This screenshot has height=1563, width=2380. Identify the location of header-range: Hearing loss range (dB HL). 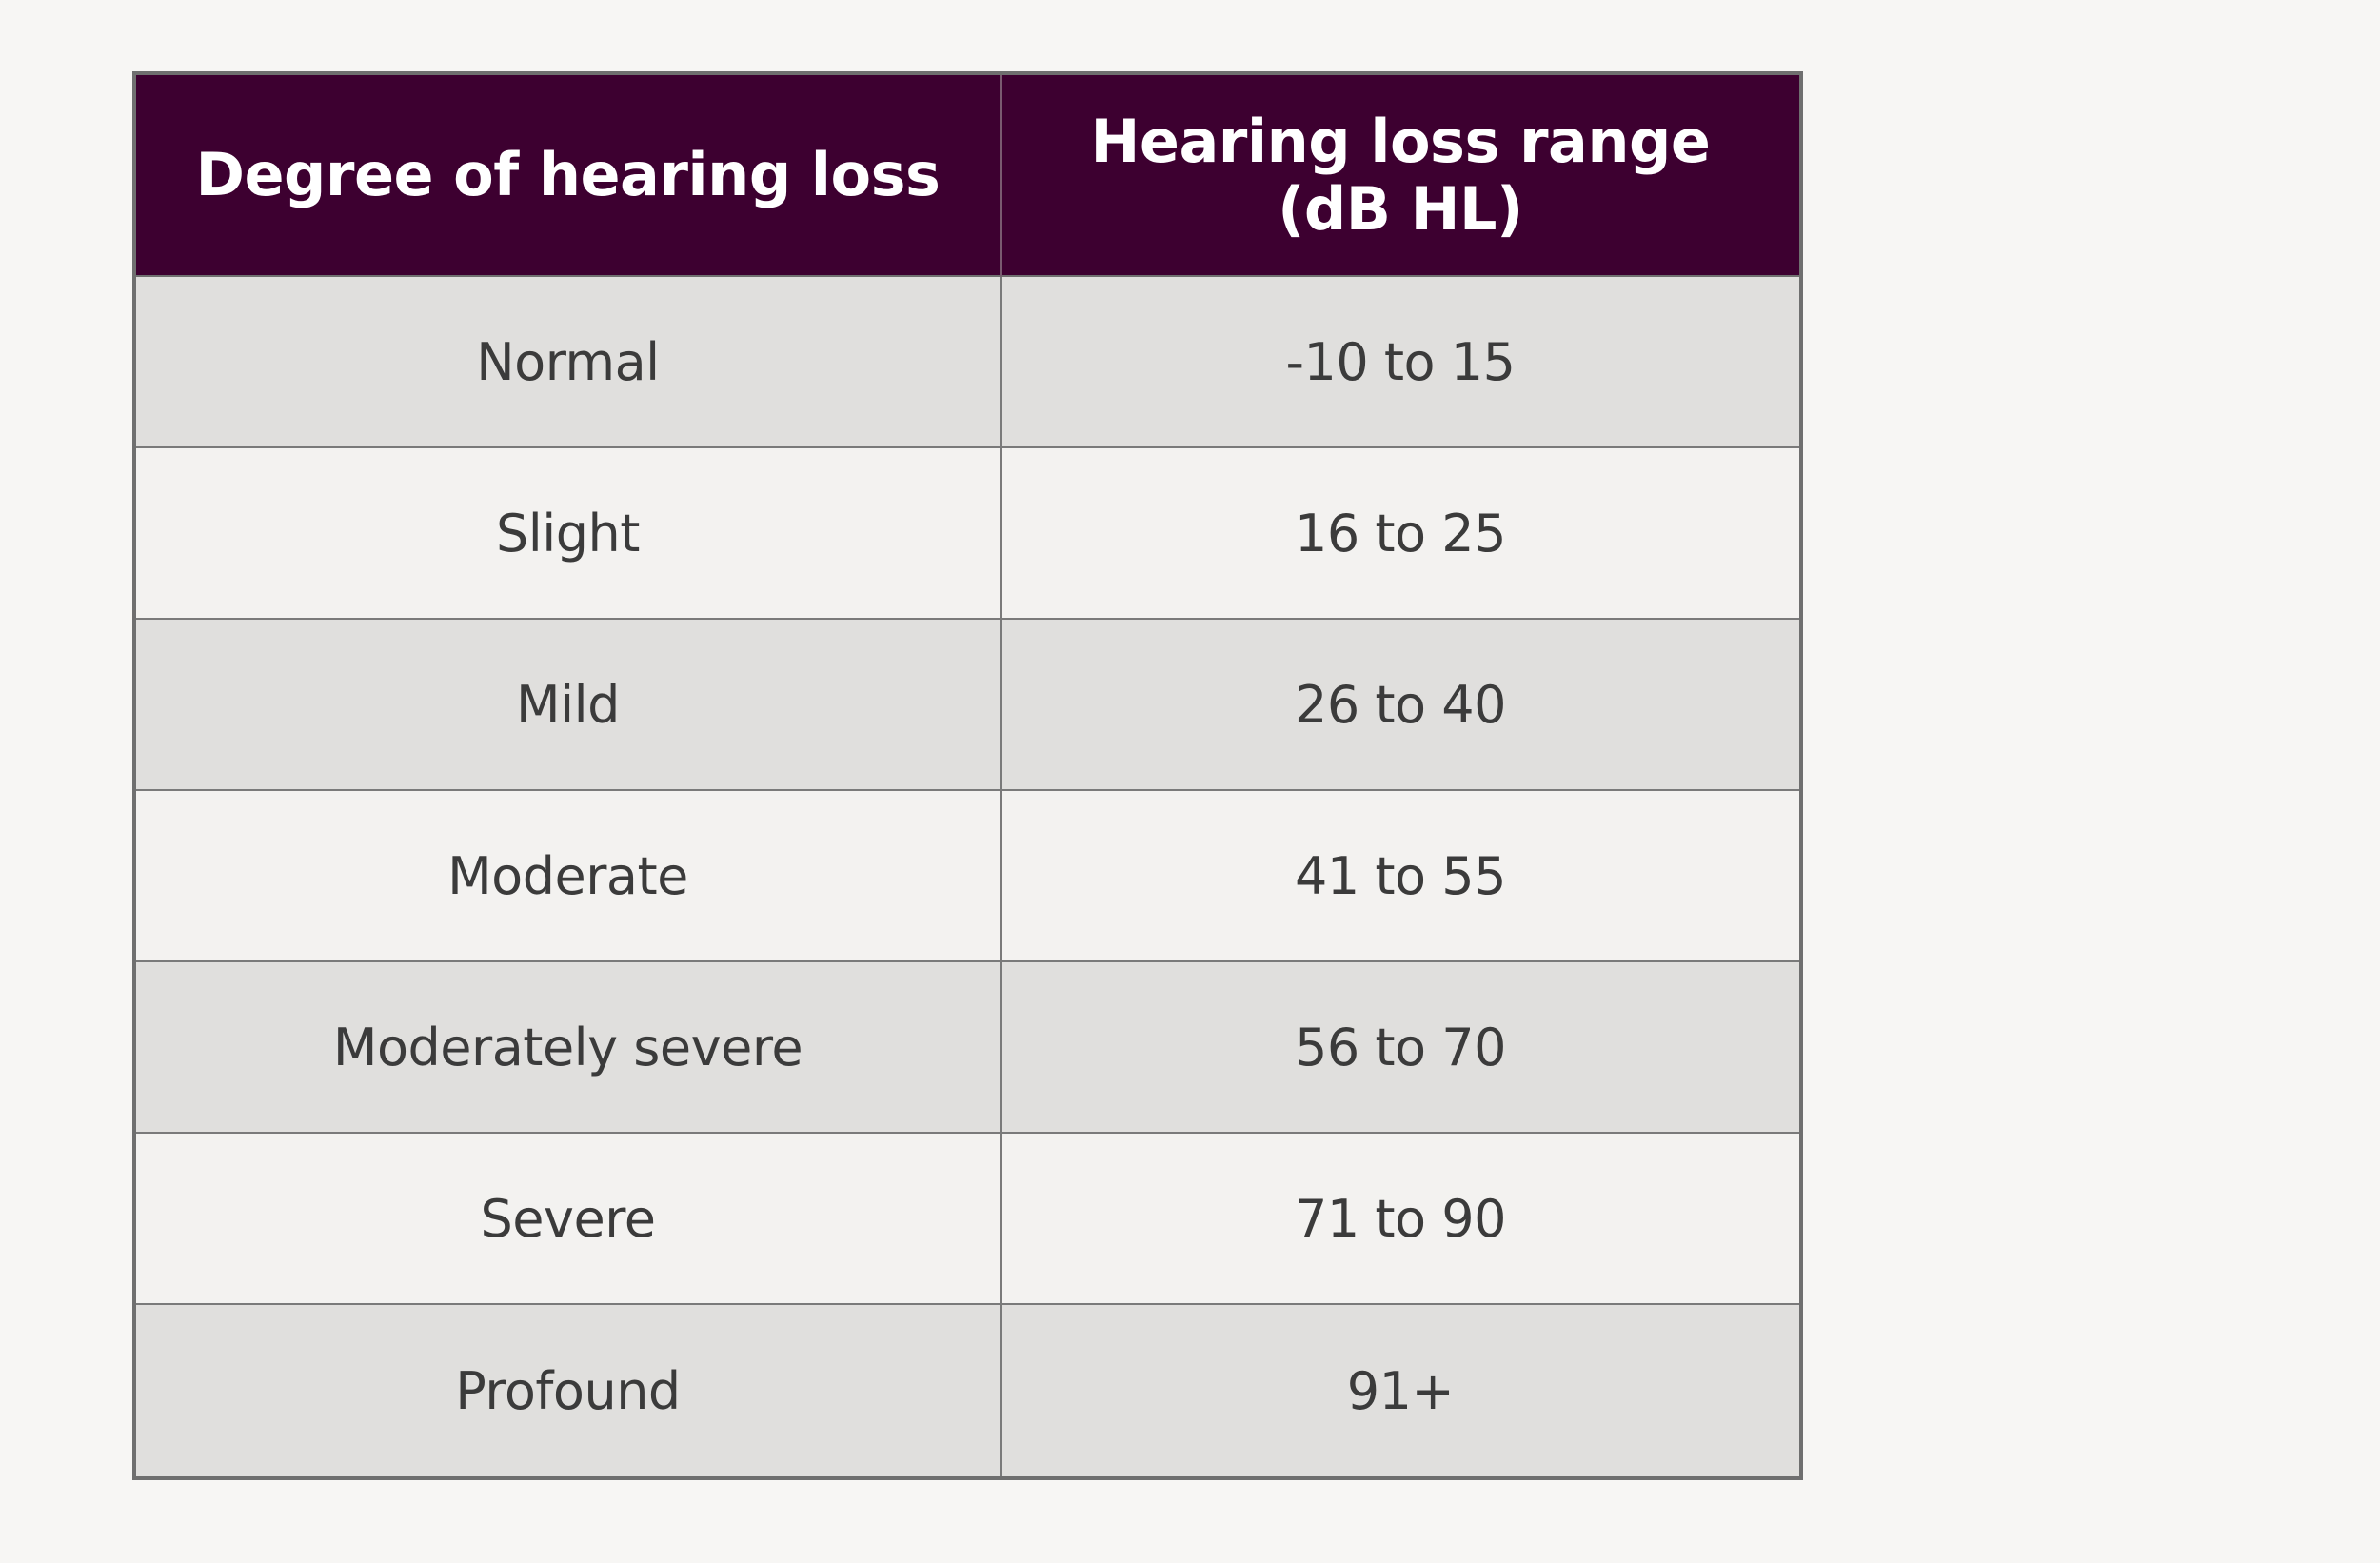
(1400, 176).